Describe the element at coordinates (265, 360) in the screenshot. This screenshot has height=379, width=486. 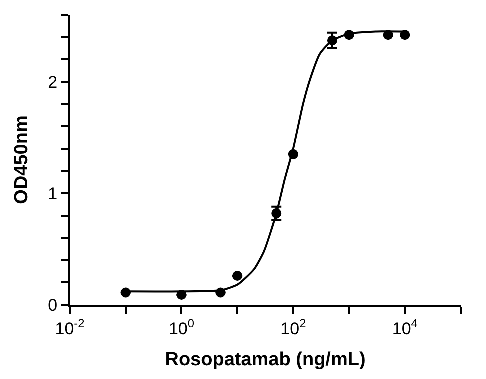
I see `x-axis-title: Rosopatamab (ng/mL)` at that location.